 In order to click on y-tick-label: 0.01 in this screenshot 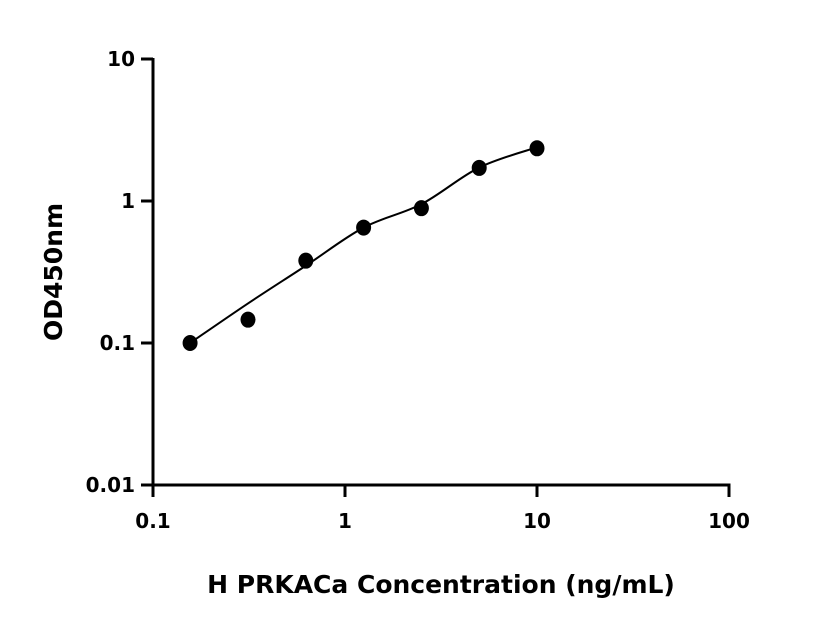, I will do `click(110, 485)`.